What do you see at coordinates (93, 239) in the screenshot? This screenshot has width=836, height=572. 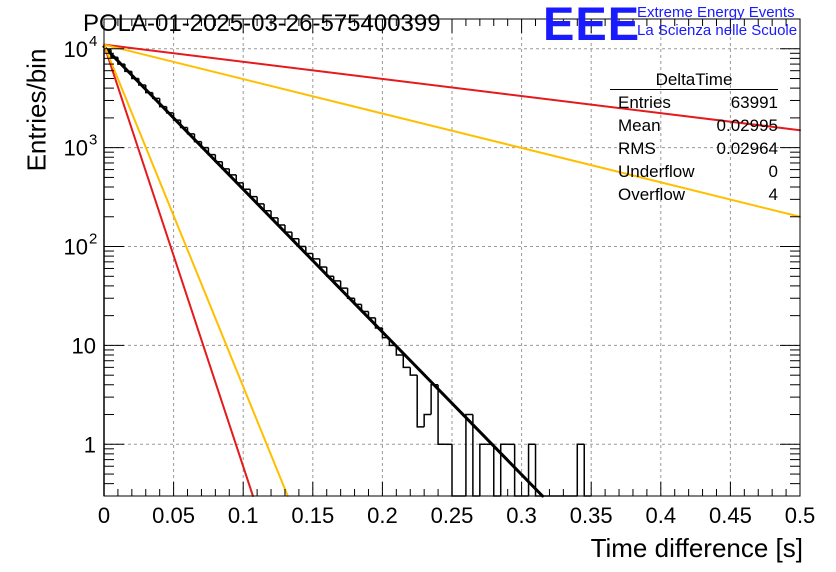 I see `y-tick-exponent: 2` at bounding box center [93, 239].